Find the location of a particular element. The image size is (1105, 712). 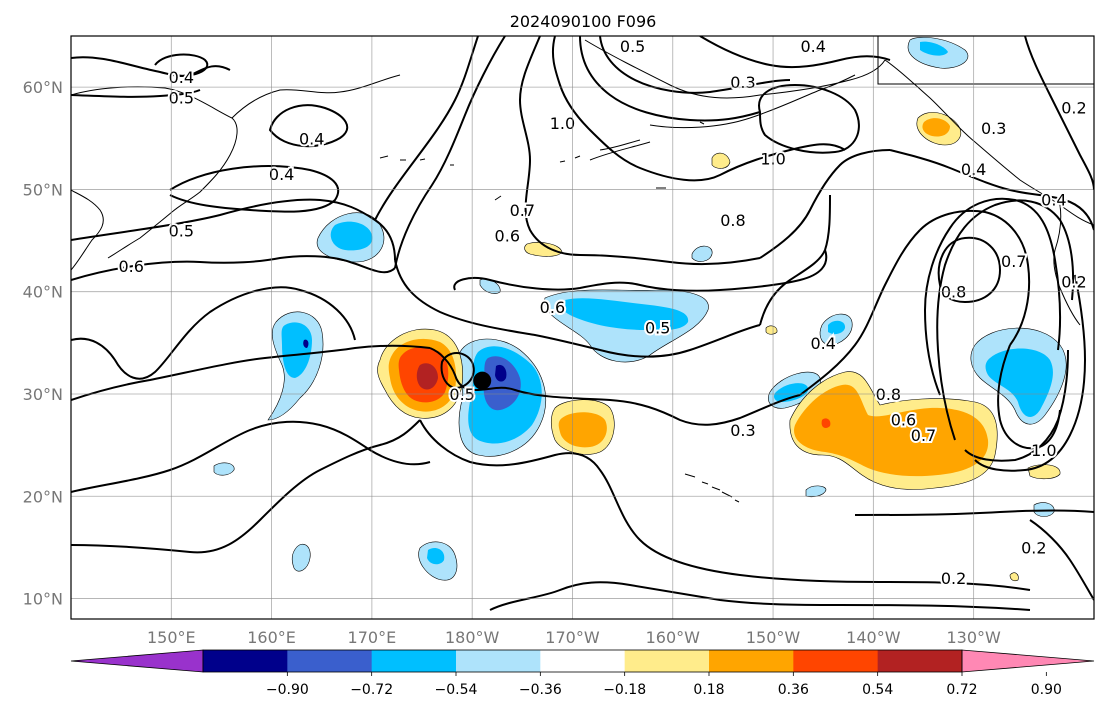

contour-label: 0.6 is located at coordinates (552, 307).